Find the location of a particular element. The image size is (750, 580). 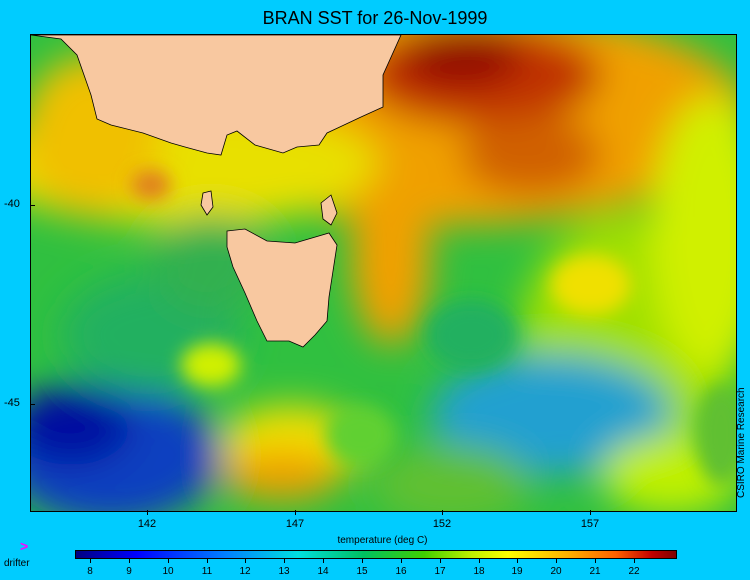

colorbar is located at coordinates (376, 554).